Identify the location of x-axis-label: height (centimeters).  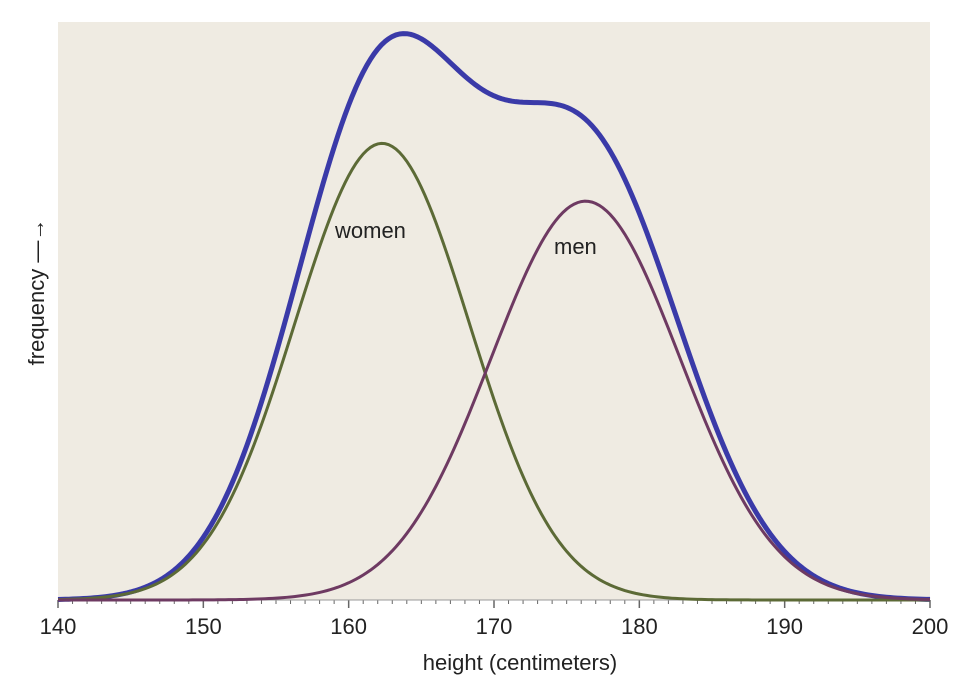
(520, 662).